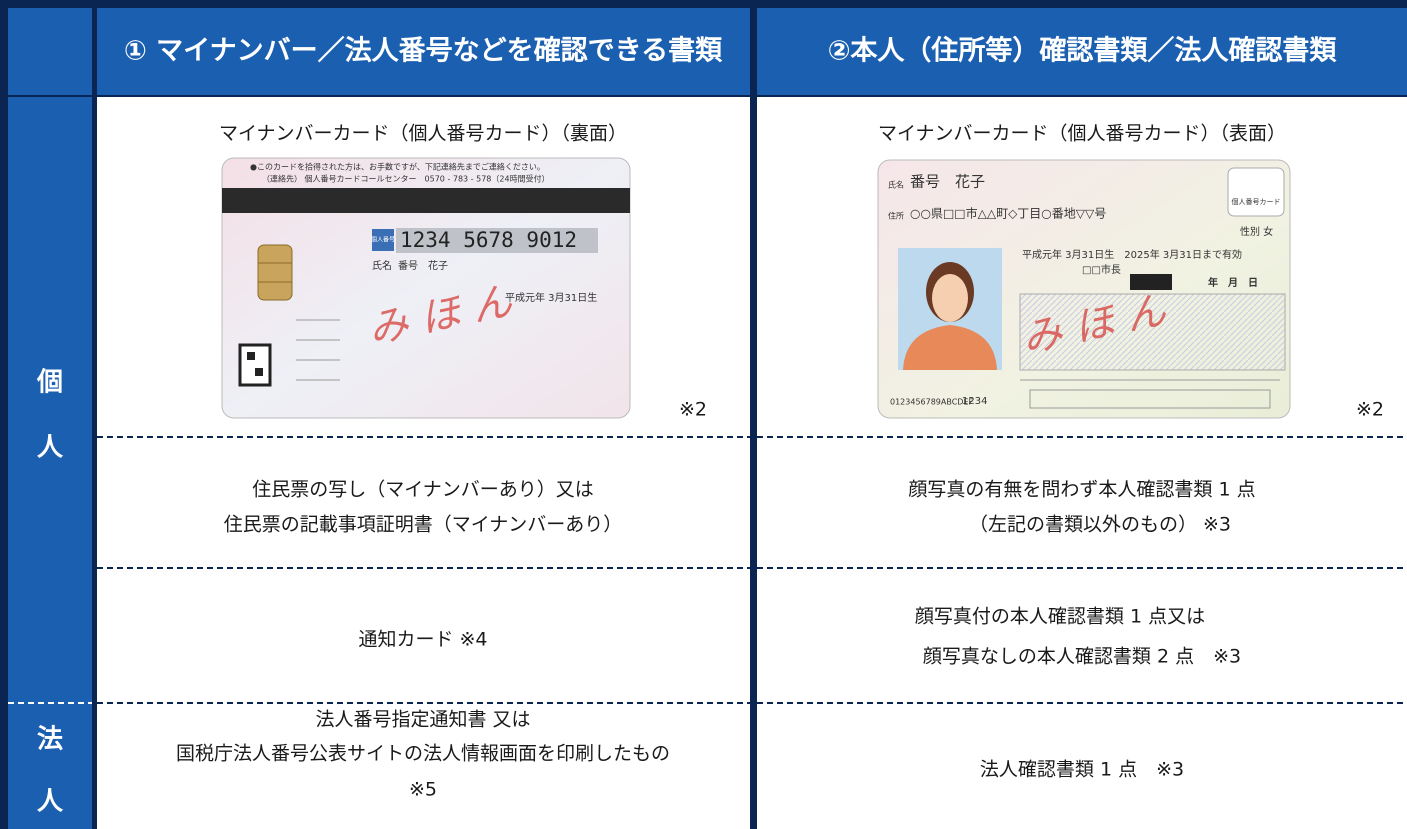 This screenshot has height=829, width=1407. Describe the element at coordinates (1082, 770) in the screenshot. I see `cell-text: 法人確認書類 1 点 ※3` at that location.